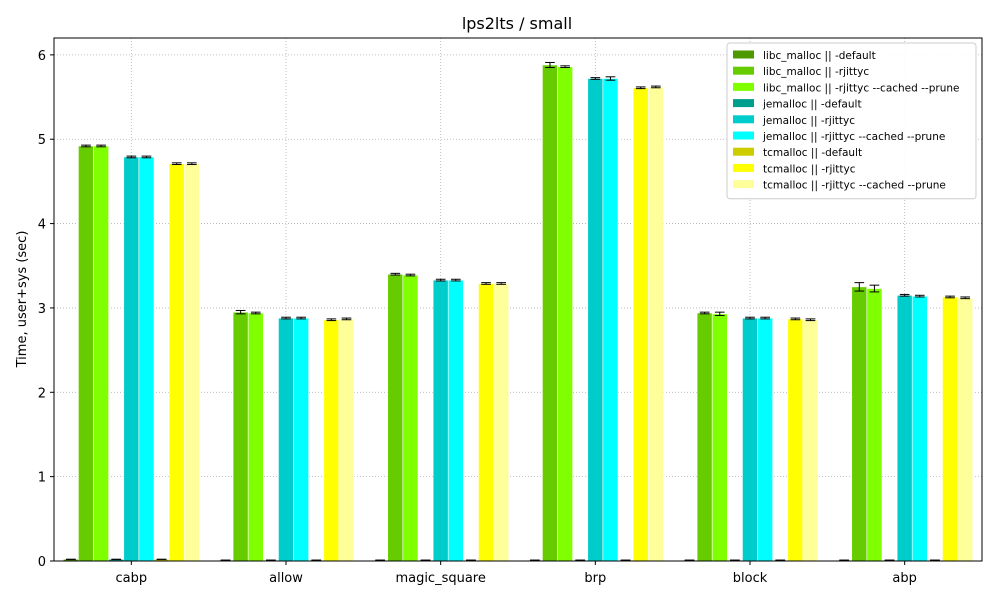 The image size is (1000, 604). Describe the element at coordinates (42, 309) in the screenshot. I see `y-tick-label: 3` at that location.